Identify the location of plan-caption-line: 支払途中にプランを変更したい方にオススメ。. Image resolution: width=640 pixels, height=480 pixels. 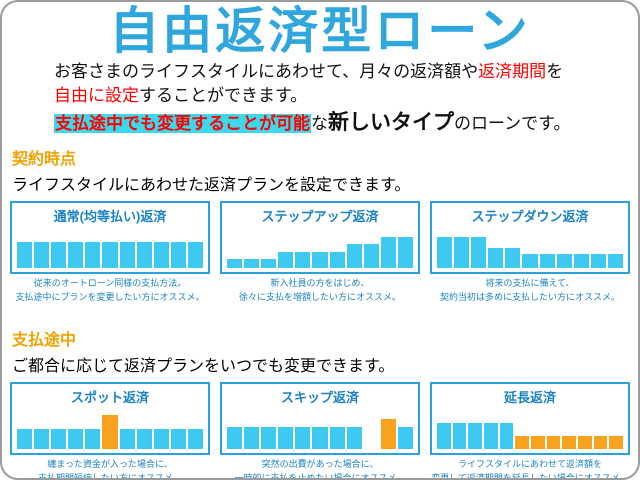
(110, 297).